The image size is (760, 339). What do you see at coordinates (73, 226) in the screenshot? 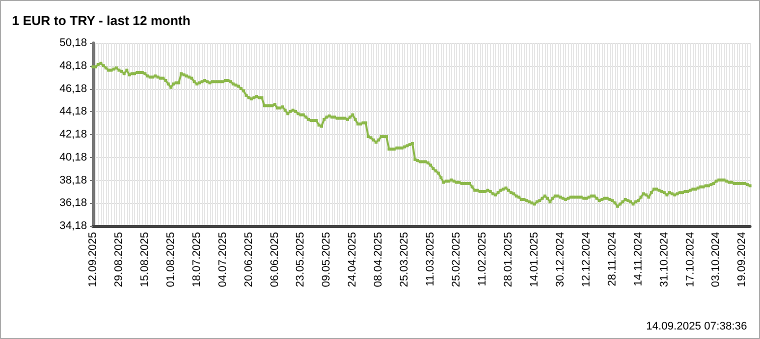
I see `y-tick-label: 34,18` at bounding box center [73, 226].